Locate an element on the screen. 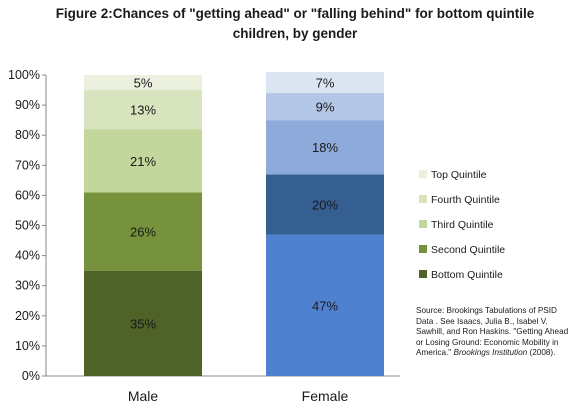  bar-segment-female-bottom-quintile is located at coordinates (325, 305).